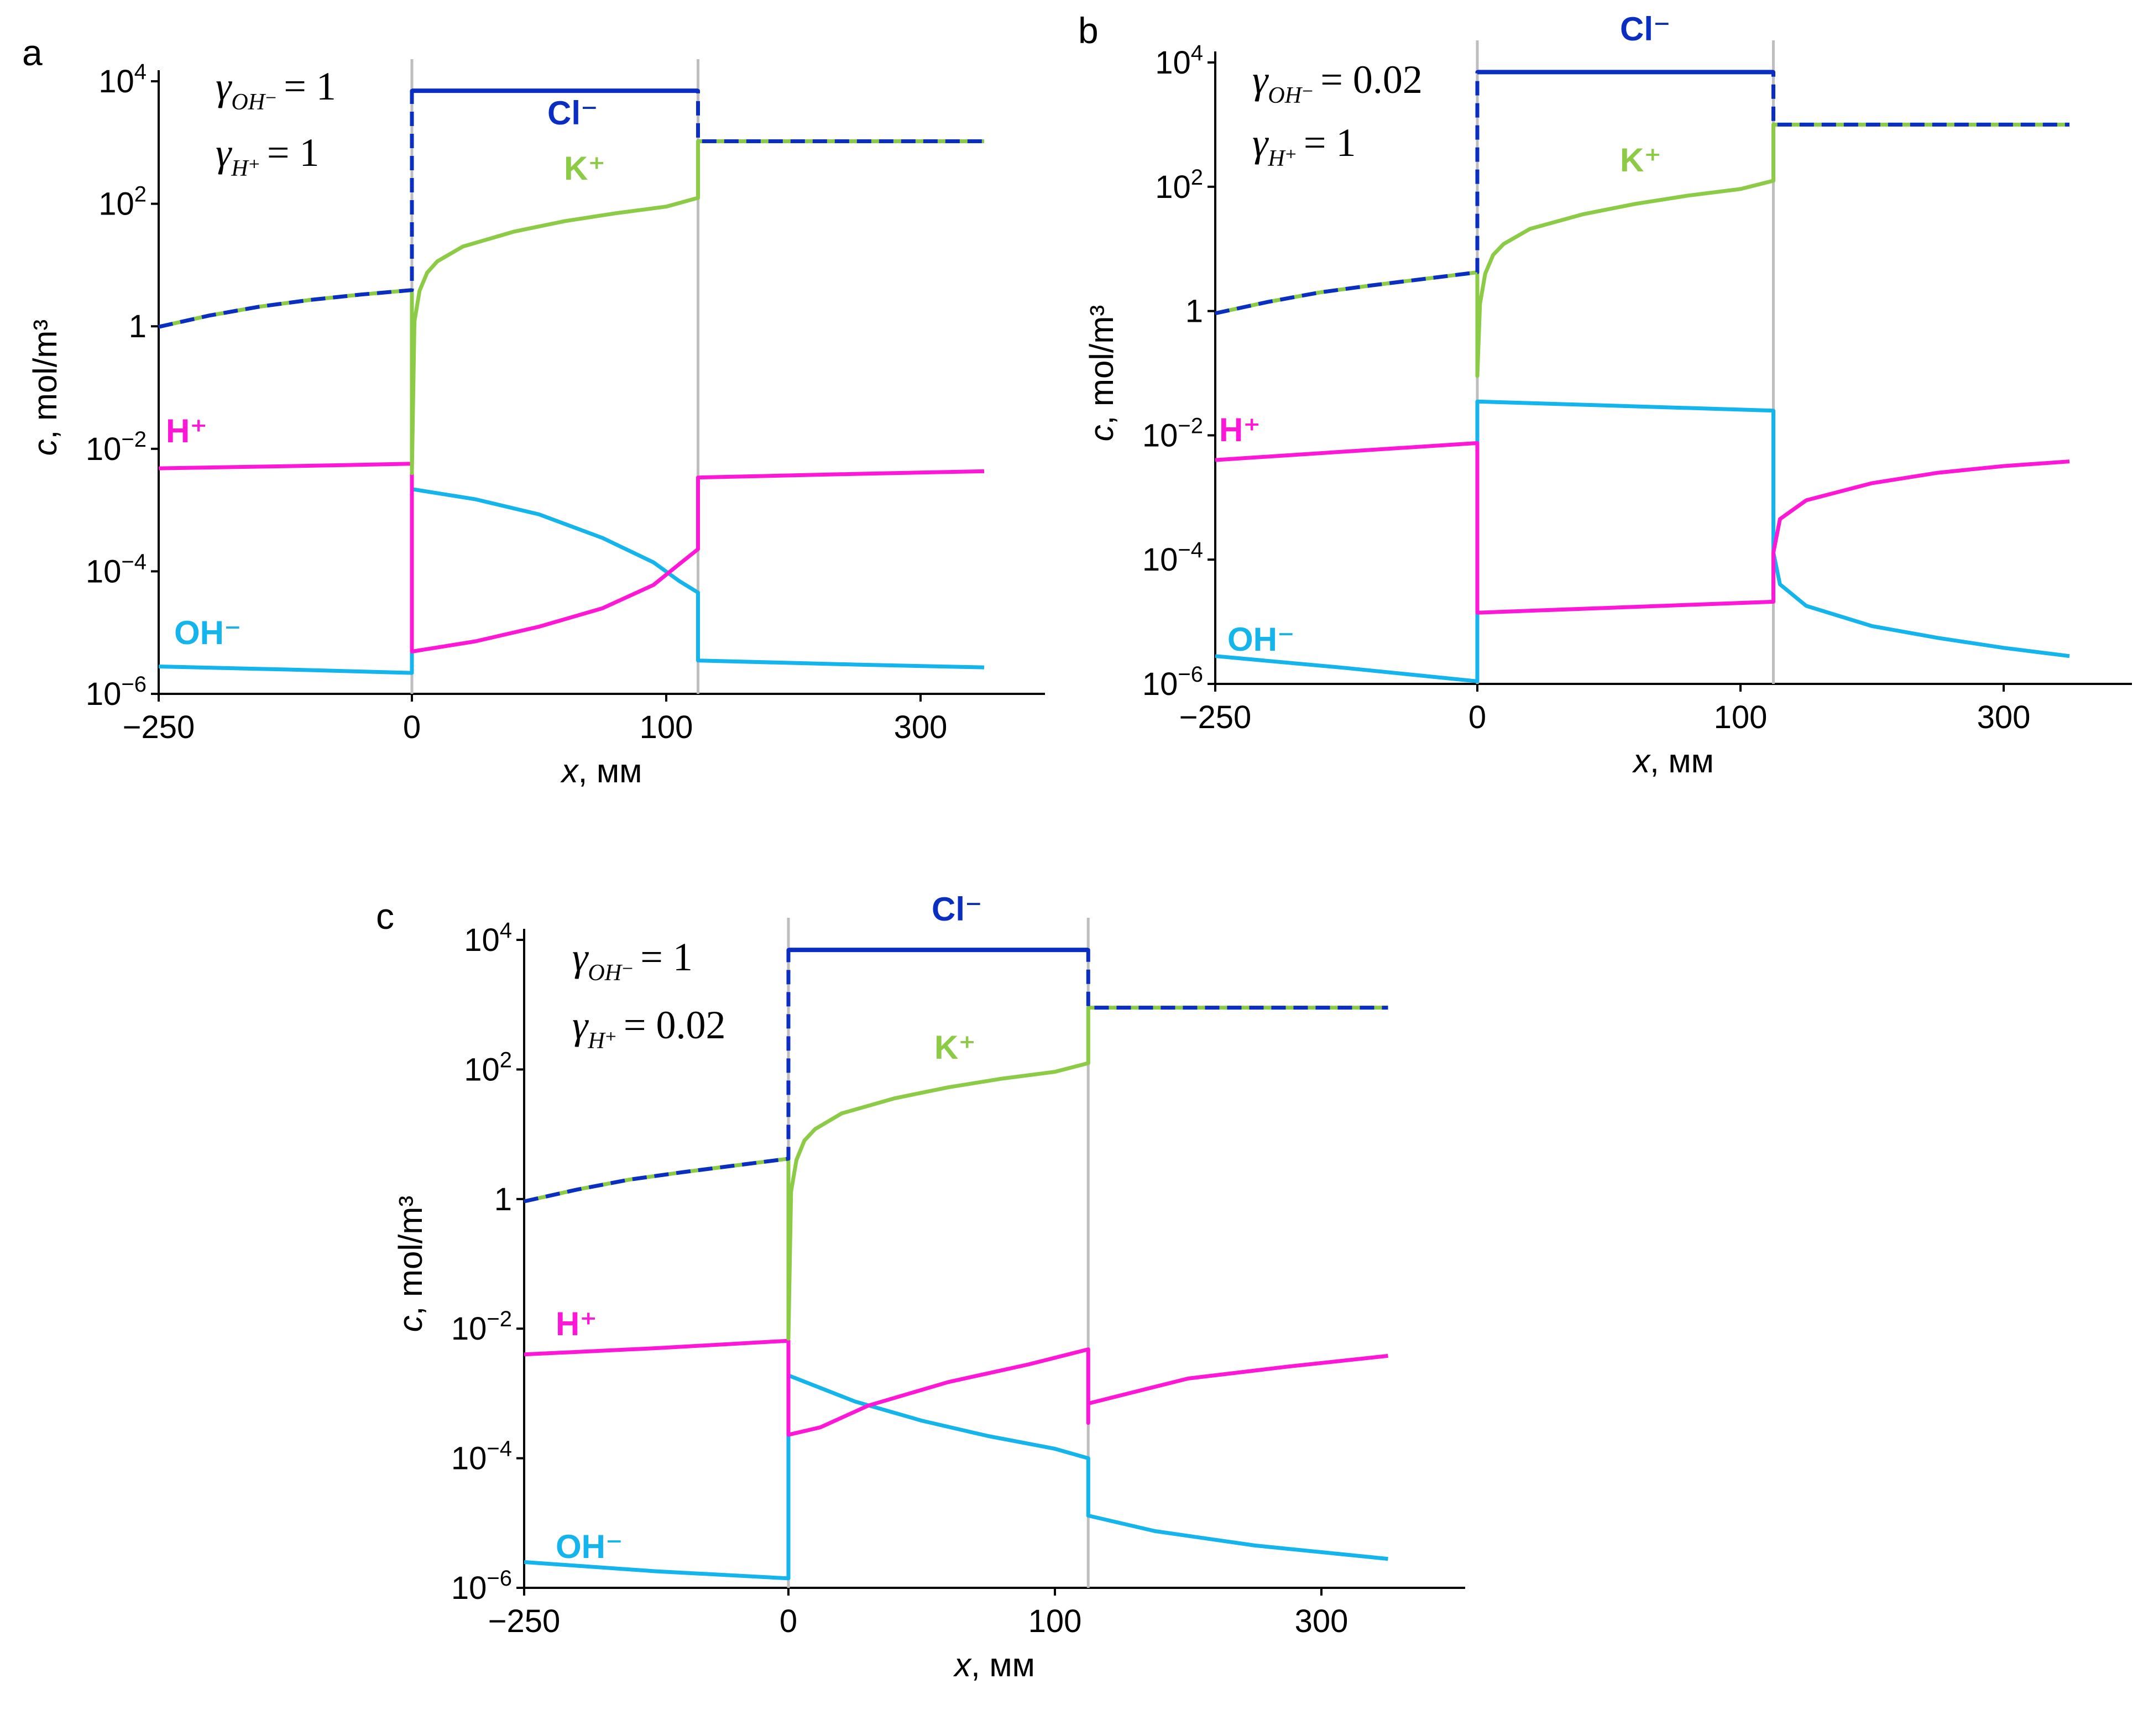 This screenshot has height=1736, width=2143. What do you see at coordinates (385, 917) in the screenshot?
I see `panel-letter: c` at bounding box center [385, 917].